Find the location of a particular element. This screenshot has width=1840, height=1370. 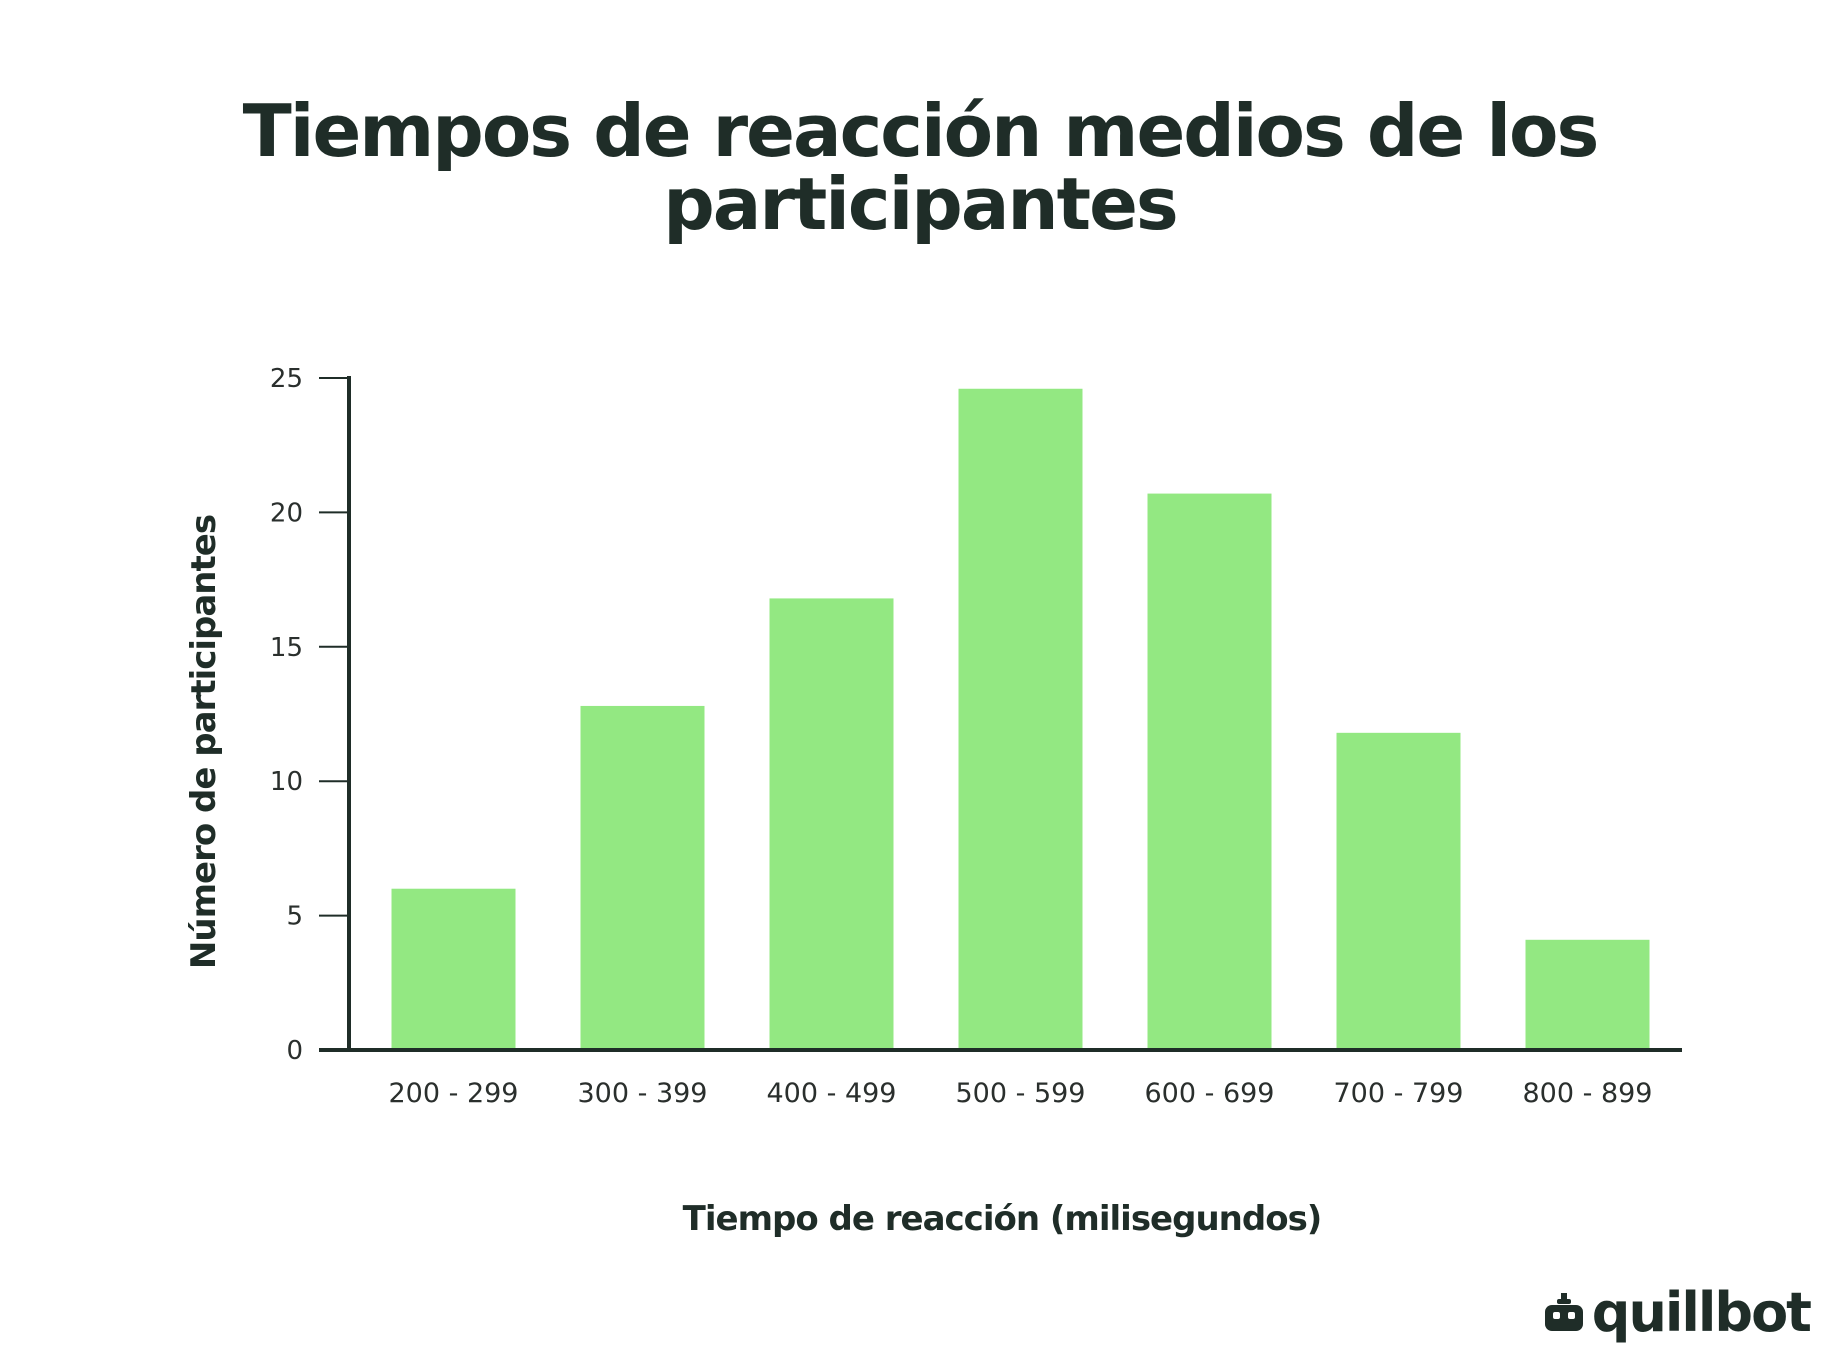

x-category-label: 500 - 599 is located at coordinates (1021, 1093).